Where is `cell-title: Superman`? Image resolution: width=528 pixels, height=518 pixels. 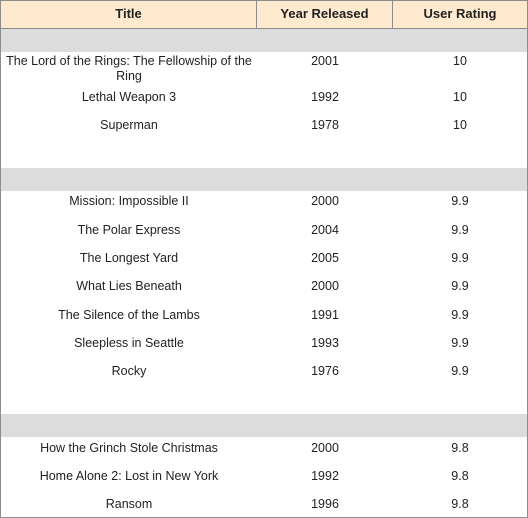 cell-title: Superman is located at coordinates (129, 125).